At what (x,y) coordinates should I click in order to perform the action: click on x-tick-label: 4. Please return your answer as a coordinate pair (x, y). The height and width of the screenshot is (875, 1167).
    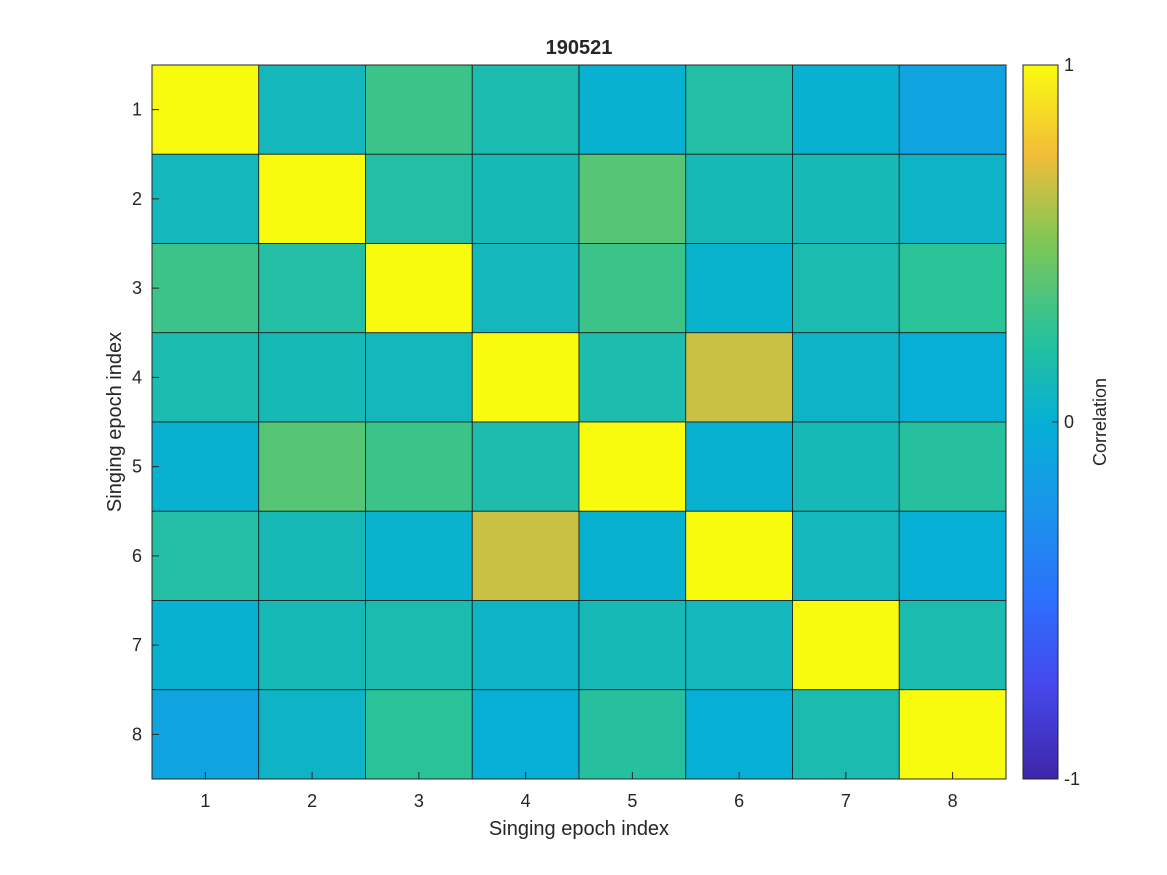
    Looking at the image, I should click on (526, 801).